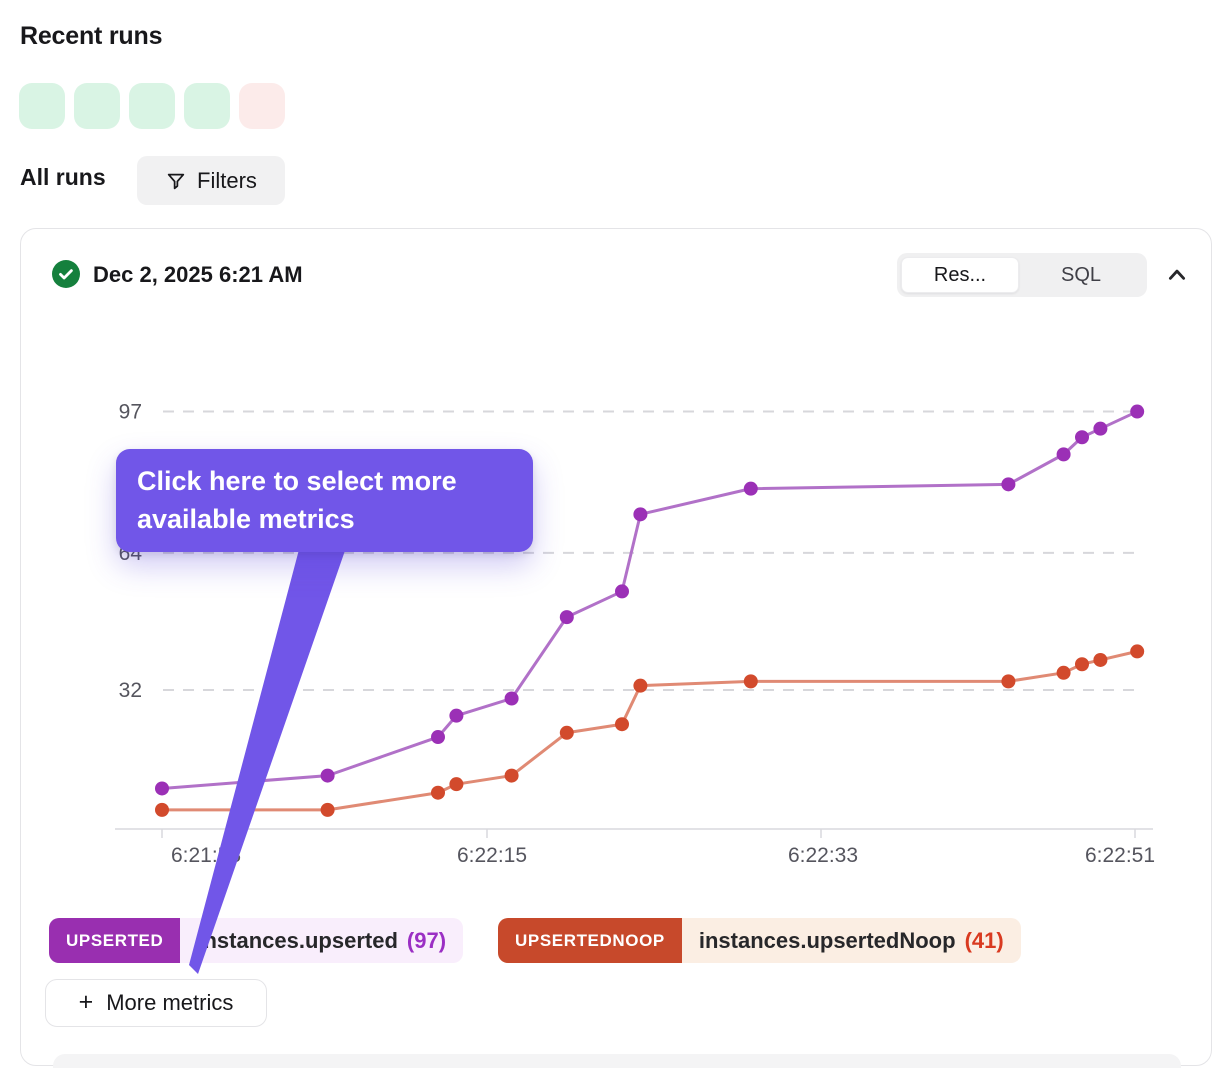 This screenshot has width=1232, height=1068. I want to click on more-metrics-label: More metrics, so click(170, 1002).